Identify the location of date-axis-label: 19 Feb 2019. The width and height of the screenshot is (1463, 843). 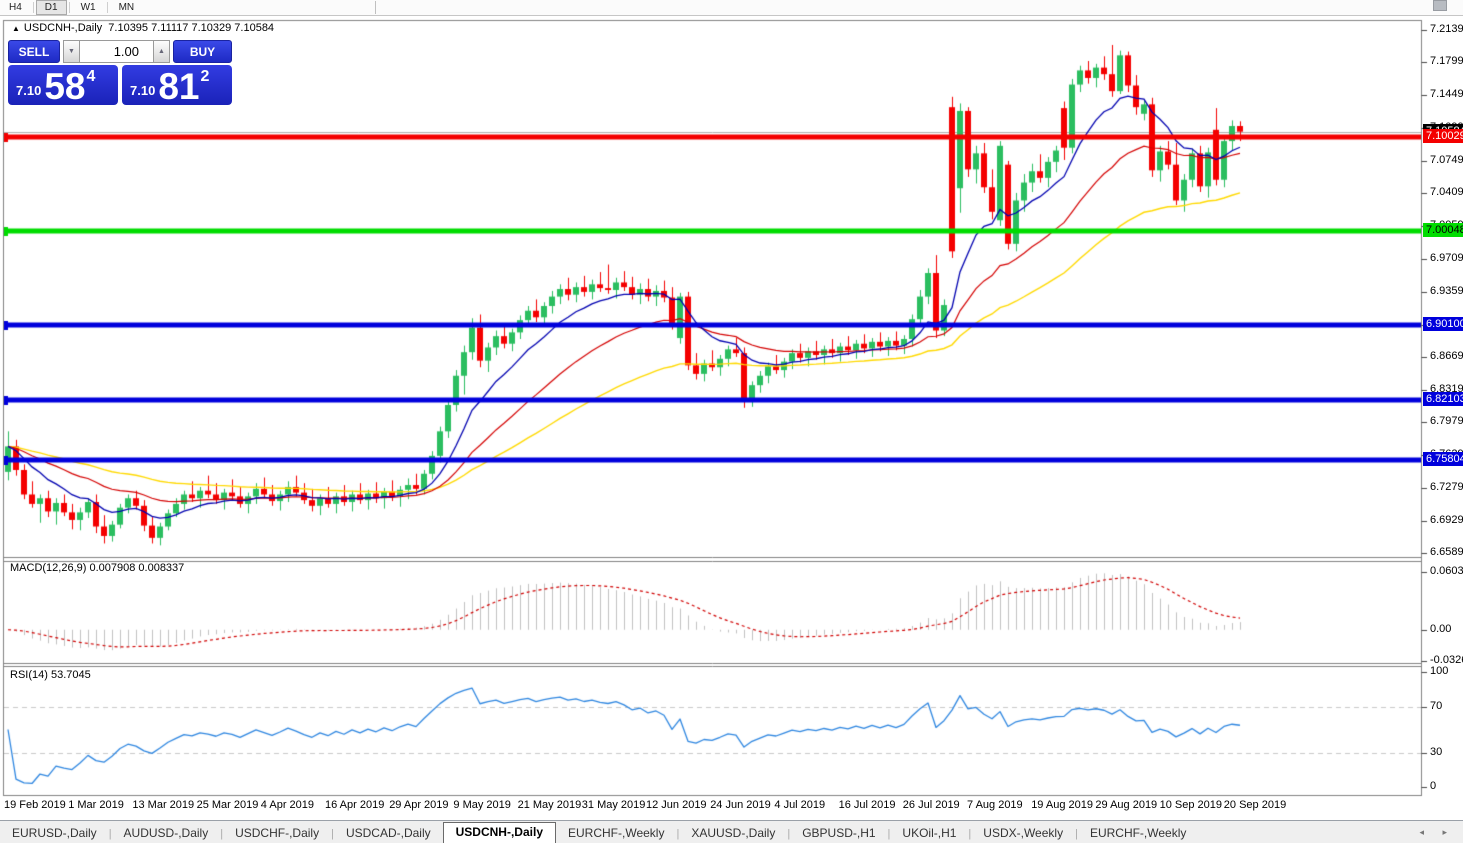
(35, 805).